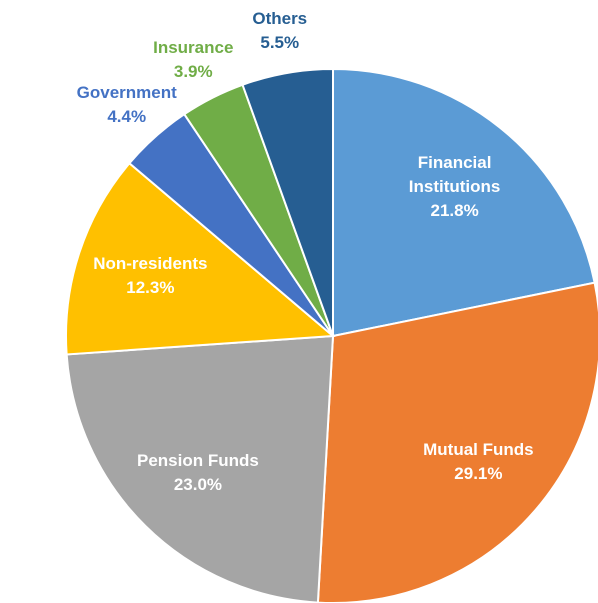 This screenshot has width=598, height=603. Describe the element at coordinates (454, 211) in the screenshot. I see `value-label: 21.8%` at that location.